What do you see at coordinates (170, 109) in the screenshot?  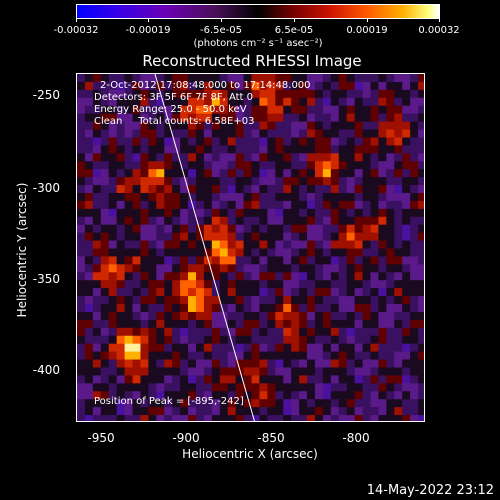 I see `energy-range-label: Energy Range: 25.0 - 50.0 keV` at bounding box center [170, 109].